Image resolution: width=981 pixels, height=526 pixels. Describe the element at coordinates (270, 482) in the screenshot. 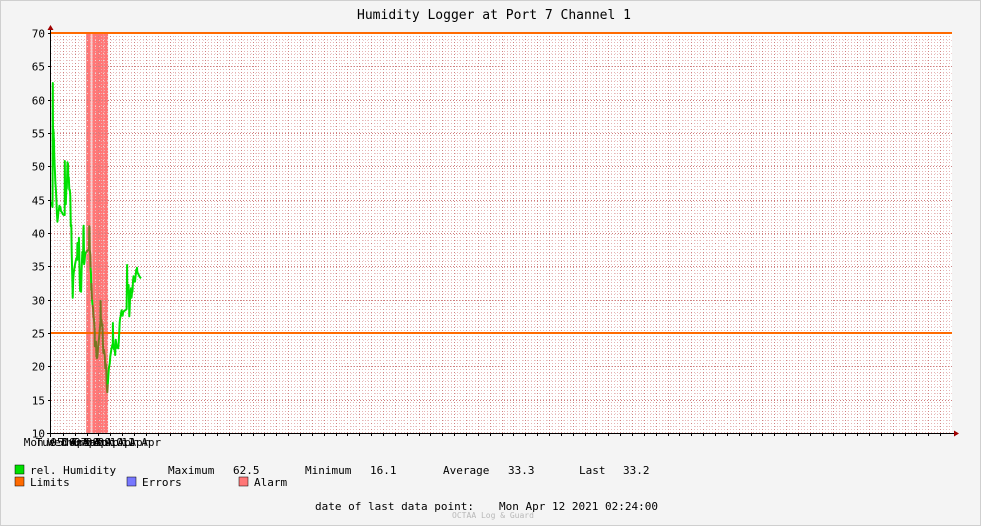

I see `legend-label-alarm: Alarm` at that location.